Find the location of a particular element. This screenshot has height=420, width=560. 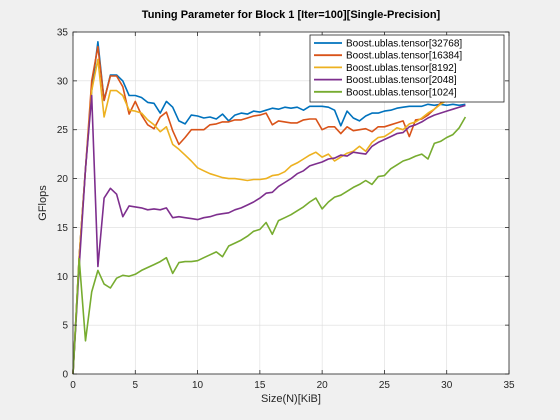

x-axis-label: Size(N)[KiB] is located at coordinates (291, 399).